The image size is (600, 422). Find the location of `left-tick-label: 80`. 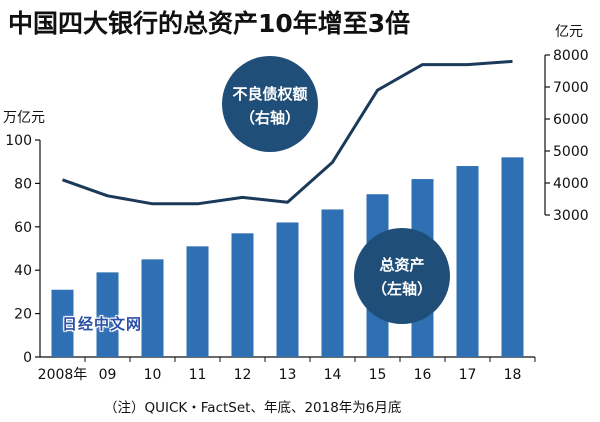

left-tick-label: 80 is located at coordinates (23, 184).